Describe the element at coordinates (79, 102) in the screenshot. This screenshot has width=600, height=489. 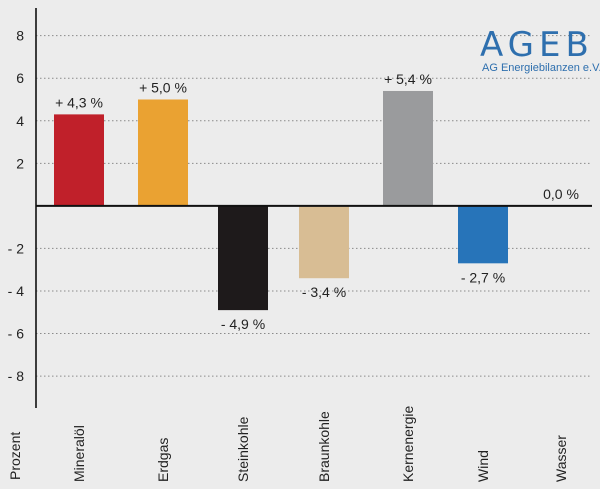
I see `data-label: + 4,3 %` at that location.